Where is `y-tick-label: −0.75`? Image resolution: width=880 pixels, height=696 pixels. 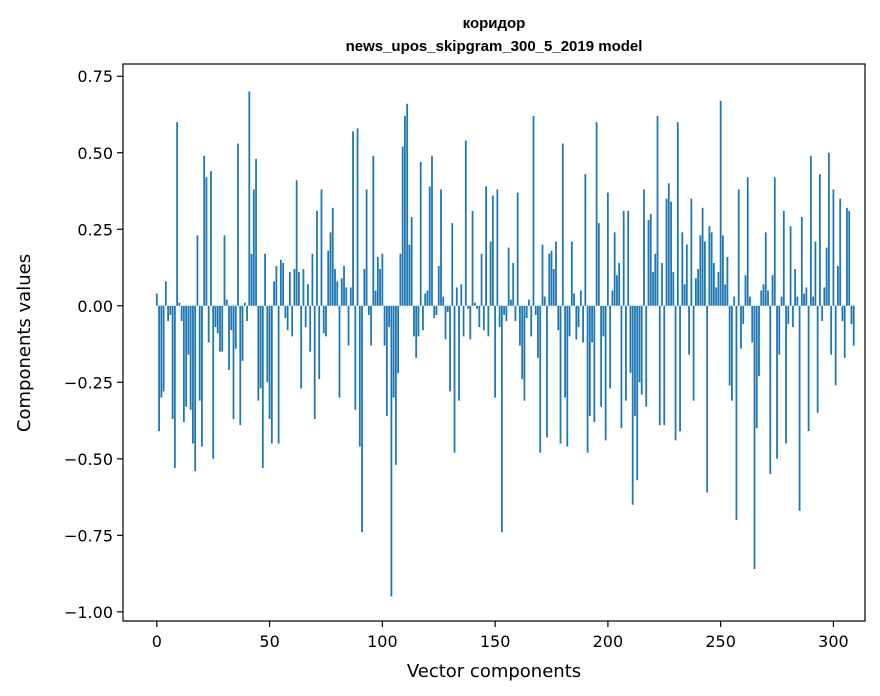
y-tick-label: −0.75 is located at coordinates (88, 535).